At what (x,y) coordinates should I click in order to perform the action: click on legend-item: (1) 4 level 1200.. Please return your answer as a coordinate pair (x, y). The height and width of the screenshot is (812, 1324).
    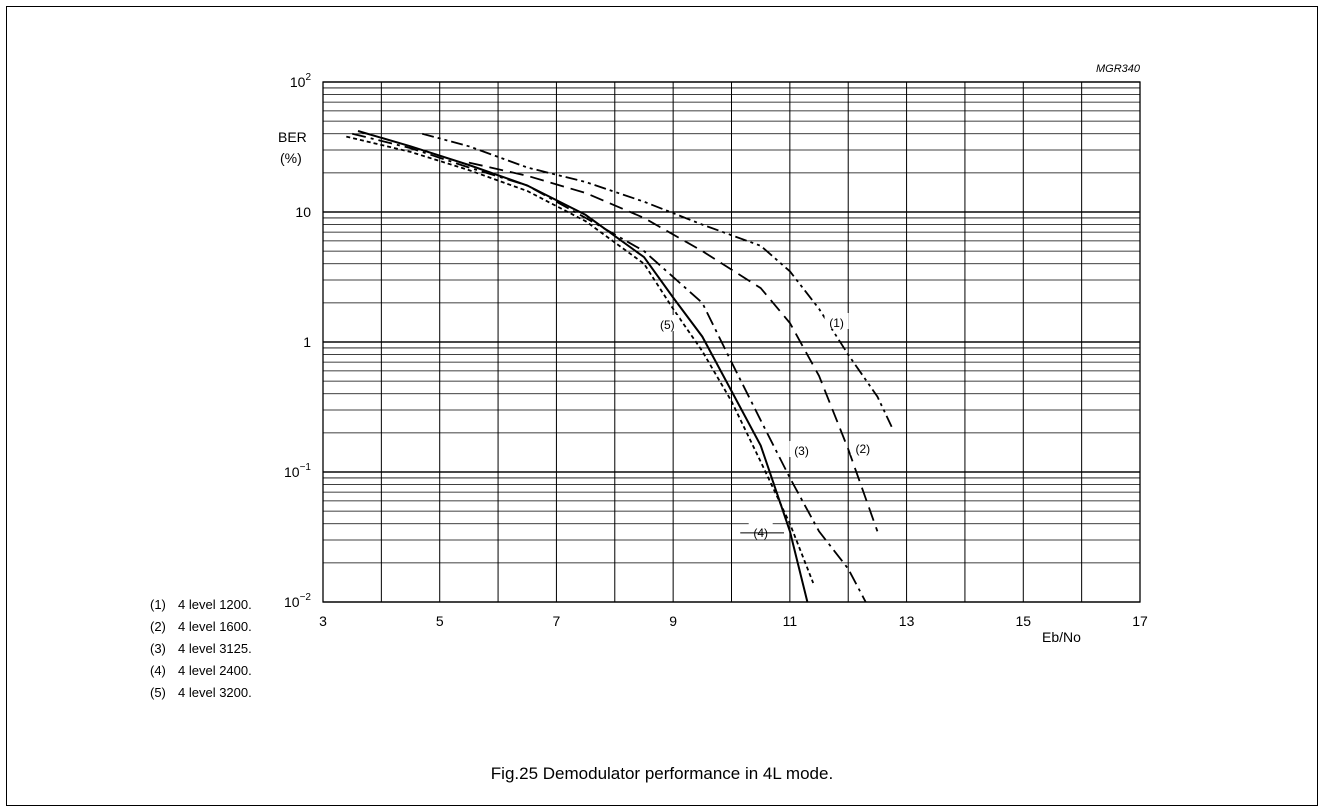
    Looking at the image, I should click on (201, 605).